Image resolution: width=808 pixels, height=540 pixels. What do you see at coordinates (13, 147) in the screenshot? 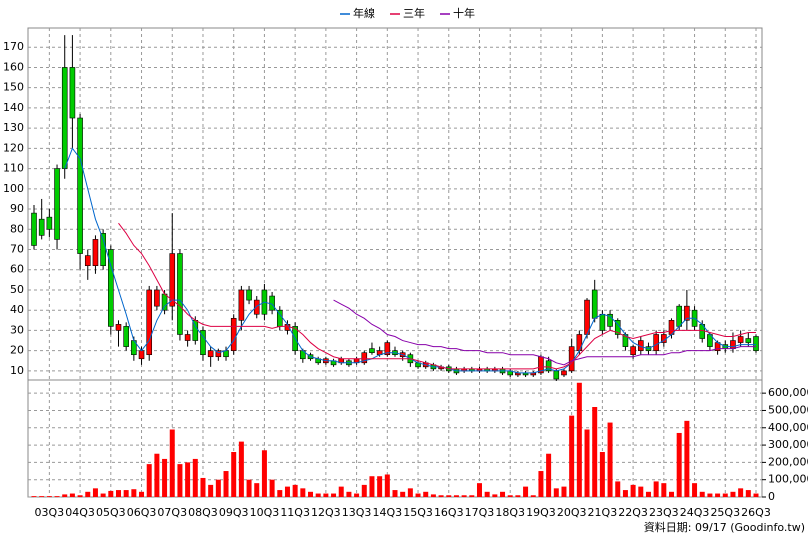
I see `y-tick-label: 120` at bounding box center [13, 147].